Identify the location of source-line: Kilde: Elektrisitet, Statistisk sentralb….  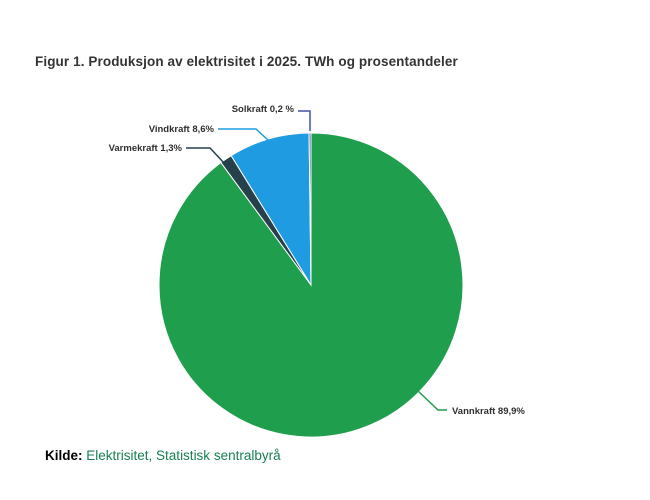
(163, 455).